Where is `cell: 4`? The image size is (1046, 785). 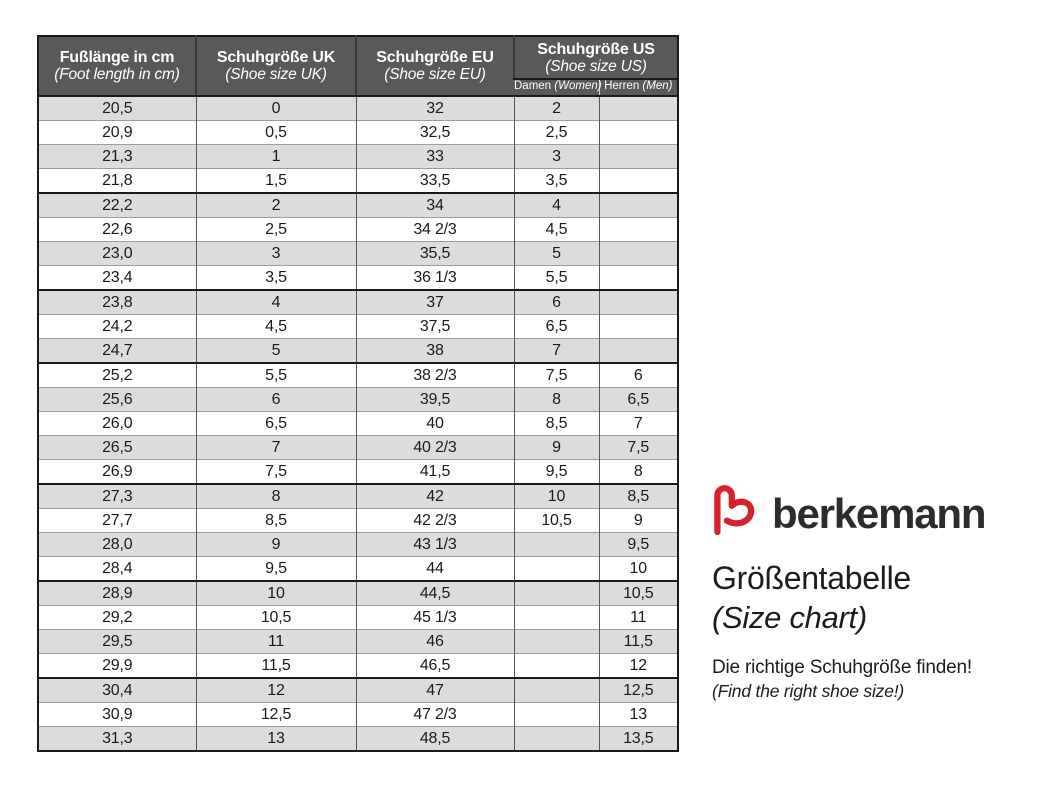
cell: 4 is located at coordinates (556, 205).